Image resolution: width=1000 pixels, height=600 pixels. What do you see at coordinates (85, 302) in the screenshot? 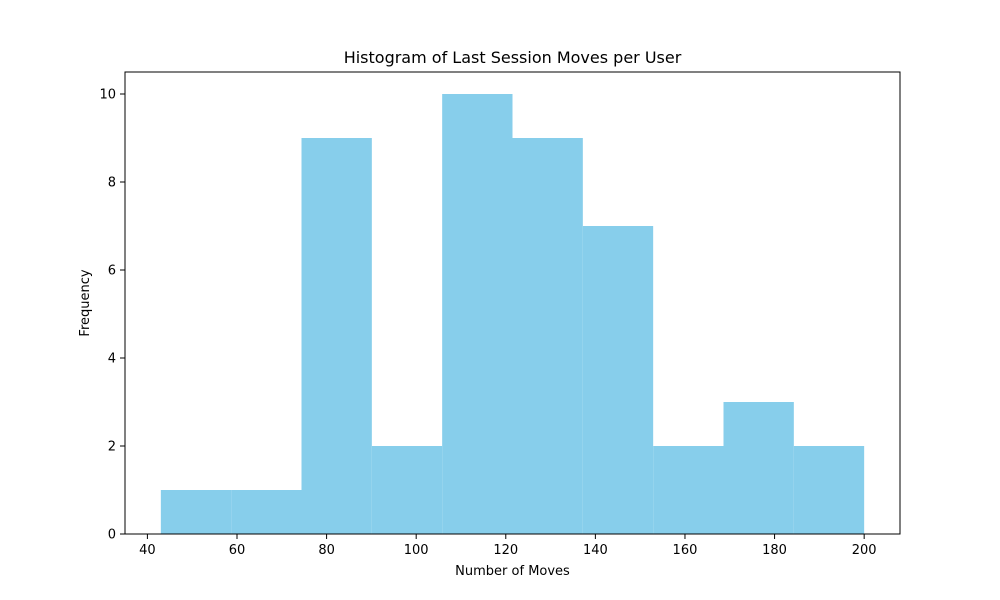
I see `y-axis-label: Frequency` at bounding box center [85, 302].